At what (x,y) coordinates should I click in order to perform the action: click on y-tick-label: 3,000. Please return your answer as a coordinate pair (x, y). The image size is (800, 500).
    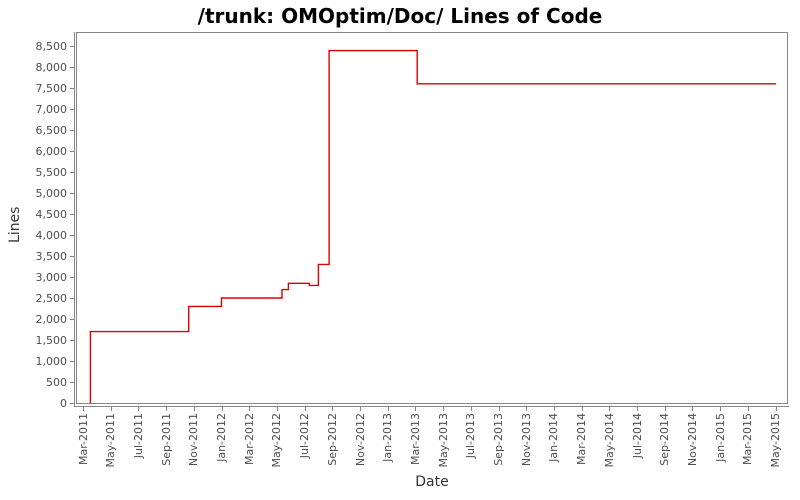
    Looking at the image, I should click on (51, 277).